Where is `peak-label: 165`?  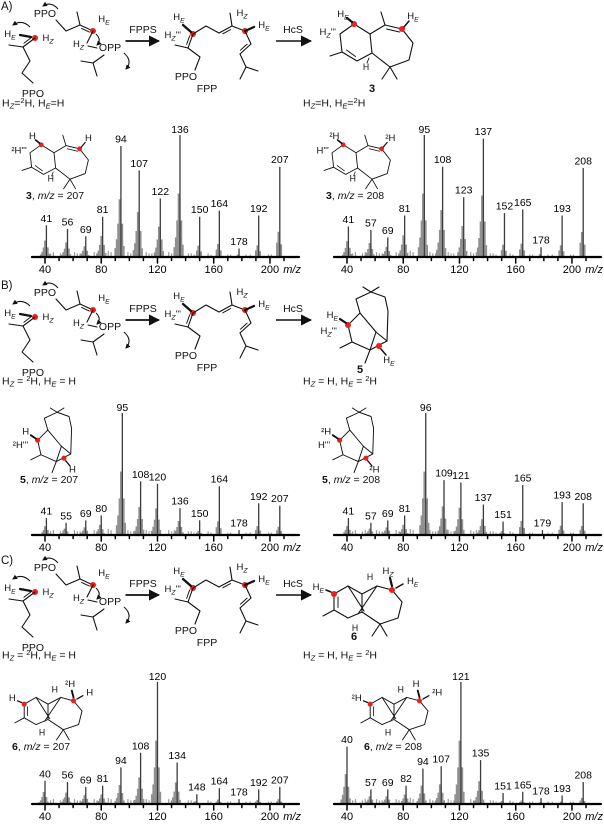 peak-label: 165 is located at coordinates (523, 478).